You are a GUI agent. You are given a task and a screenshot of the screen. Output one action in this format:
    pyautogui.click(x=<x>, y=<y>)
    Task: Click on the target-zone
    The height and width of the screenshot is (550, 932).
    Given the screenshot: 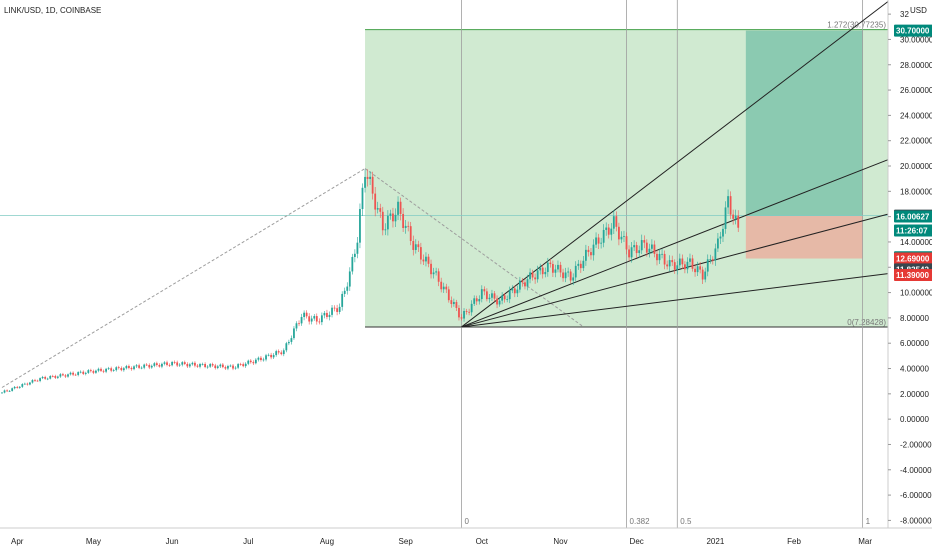 What is the action you would take?
    pyautogui.click(x=804, y=123)
    